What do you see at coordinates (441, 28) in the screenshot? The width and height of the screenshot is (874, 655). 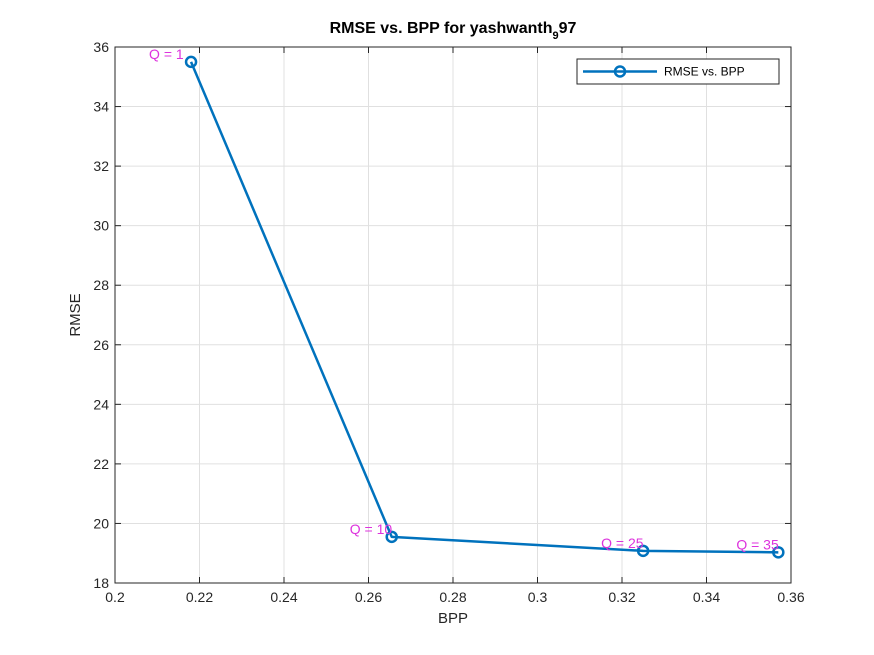 I see `chart-title-main: RMSE vs. BPP for yashwanth` at bounding box center [441, 28].